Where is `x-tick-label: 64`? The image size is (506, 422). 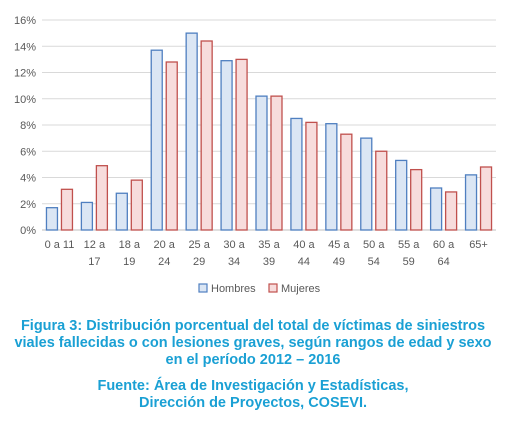 x-tick-label: 64 is located at coordinates (443, 262).